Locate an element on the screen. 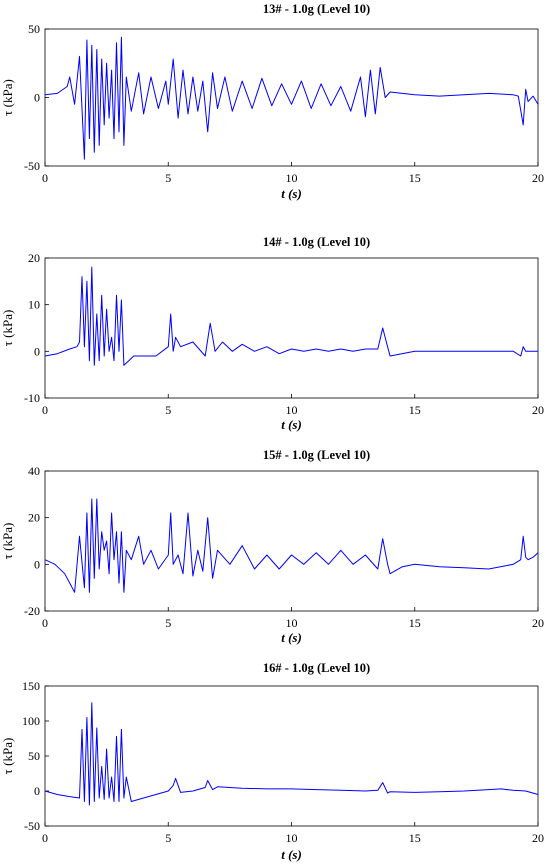 This screenshot has height=867, width=550. chart-title: 13# - 1.0g (Level 10) is located at coordinates (316, 9).